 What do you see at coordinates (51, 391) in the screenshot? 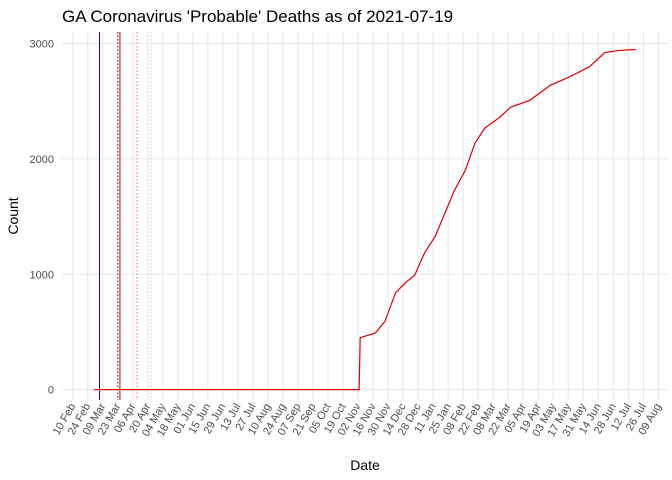
I see `y-tick-label: 0` at bounding box center [51, 391].